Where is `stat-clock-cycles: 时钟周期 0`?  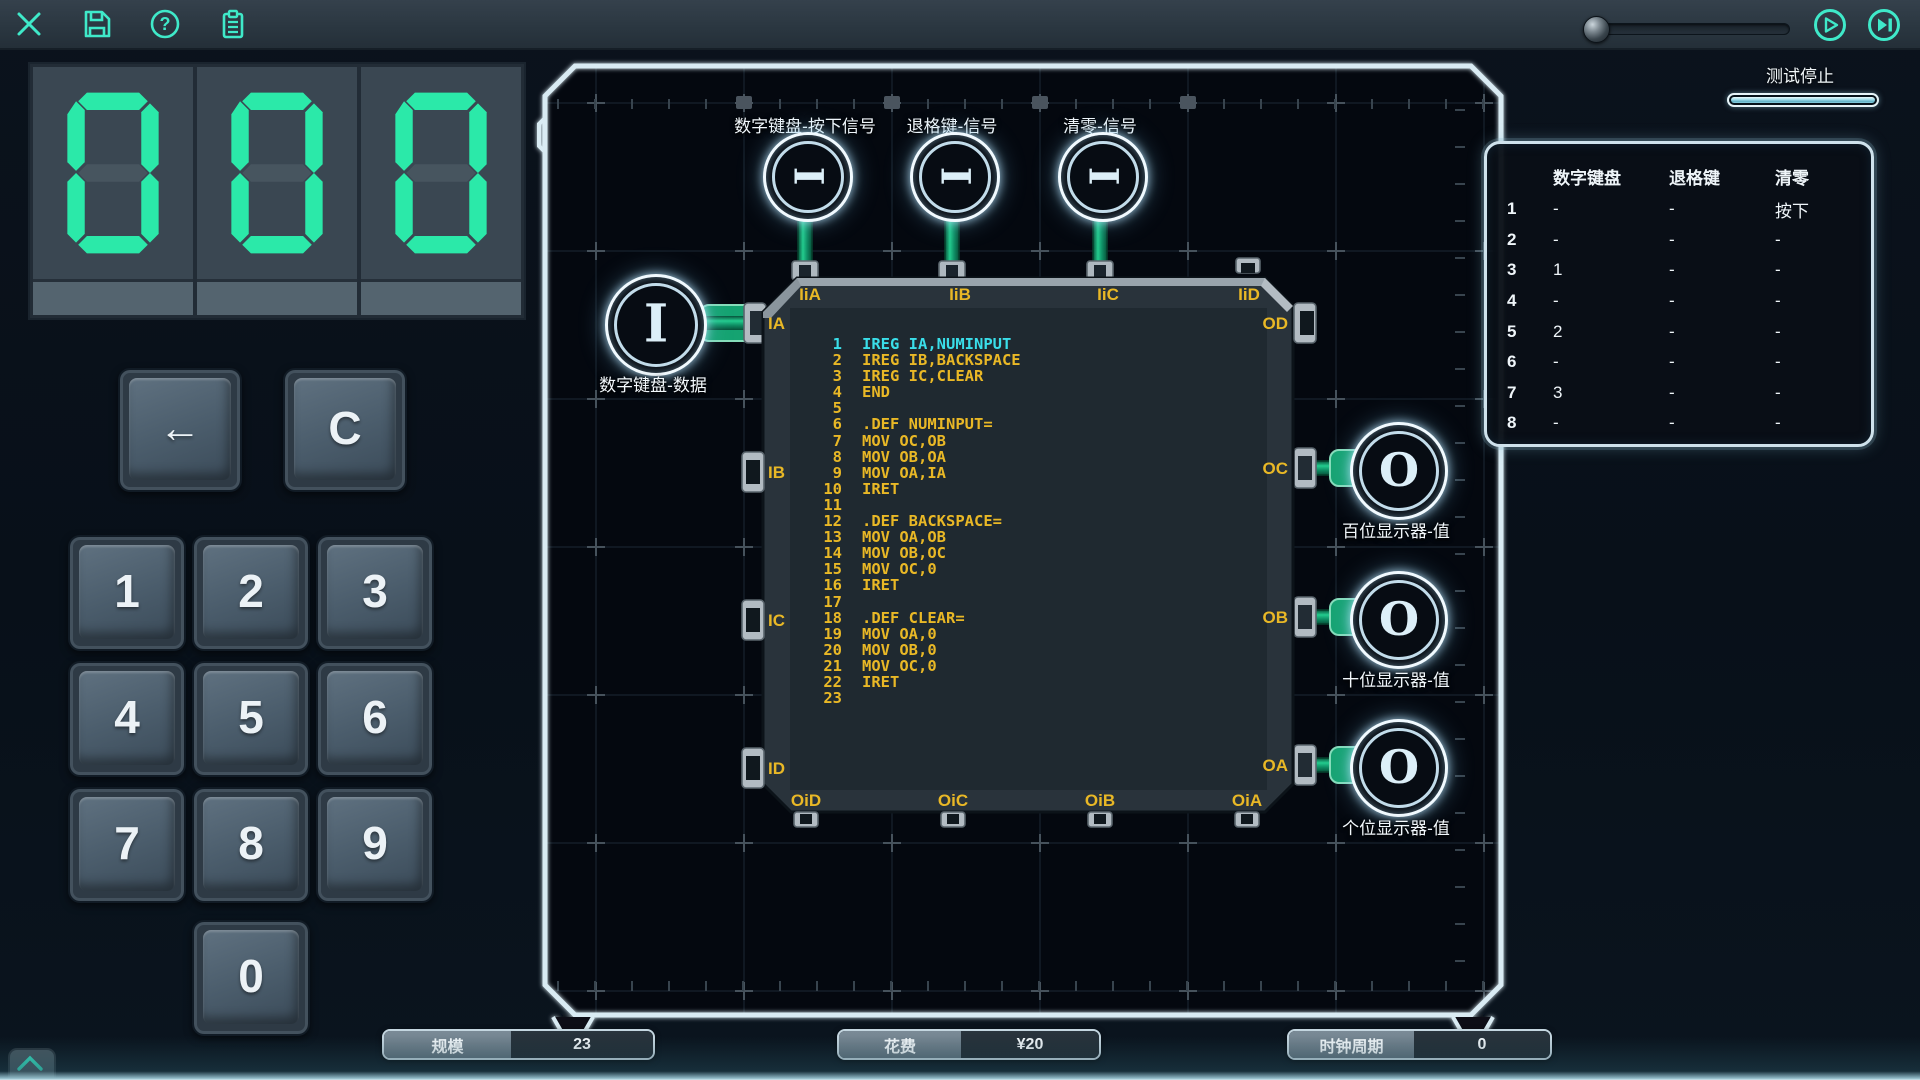 stat-clock-cycles: 时钟周期 0 is located at coordinates (1419, 1044).